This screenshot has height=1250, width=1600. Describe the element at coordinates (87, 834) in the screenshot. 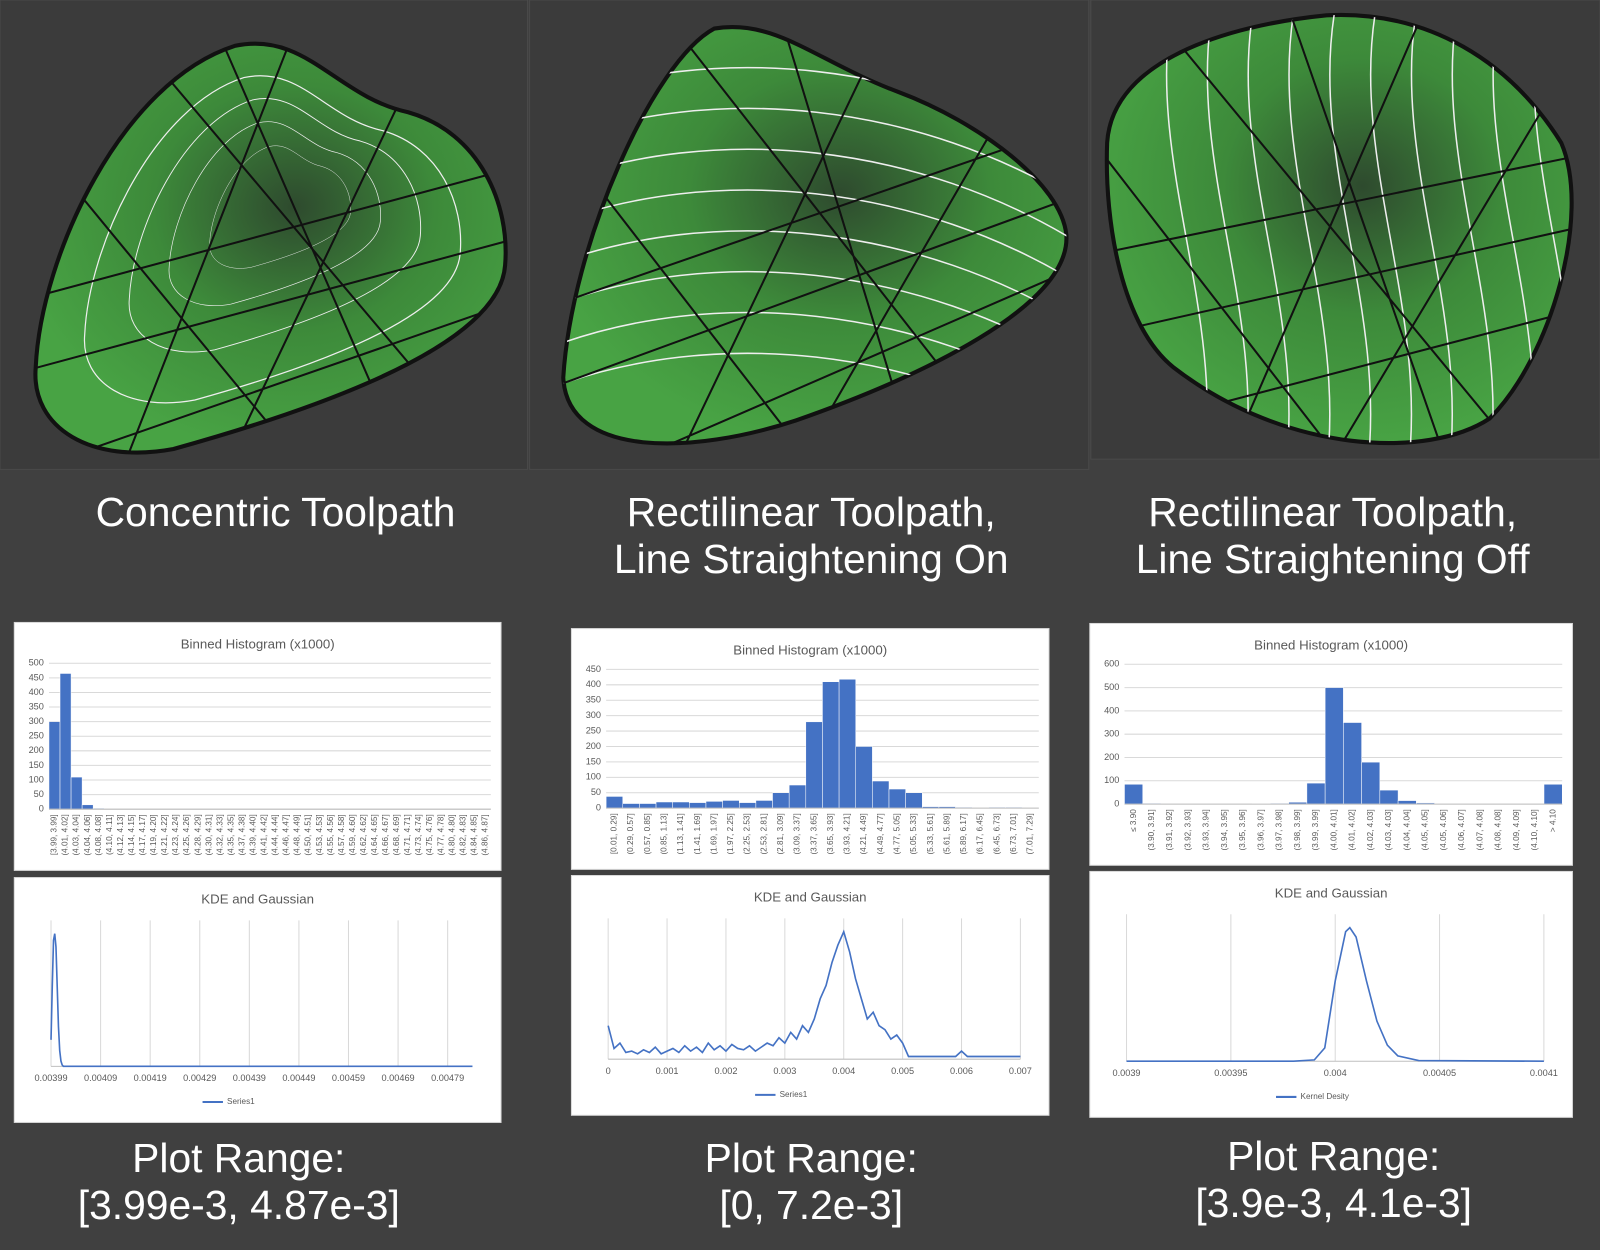

I see `x-tick-label: (4.04, 4.06]` at that location.